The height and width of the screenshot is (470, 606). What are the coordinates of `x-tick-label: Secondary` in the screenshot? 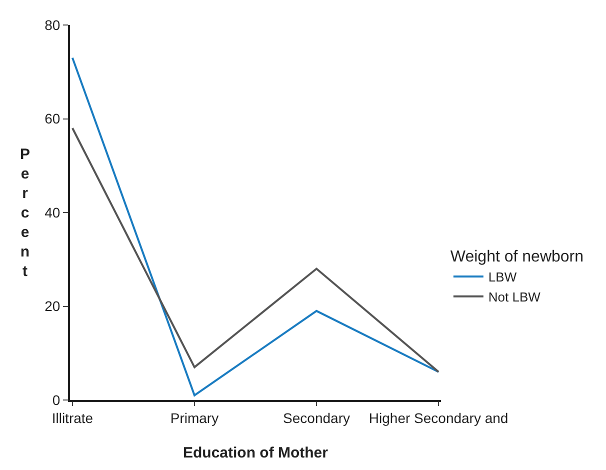 It's located at (316, 418).